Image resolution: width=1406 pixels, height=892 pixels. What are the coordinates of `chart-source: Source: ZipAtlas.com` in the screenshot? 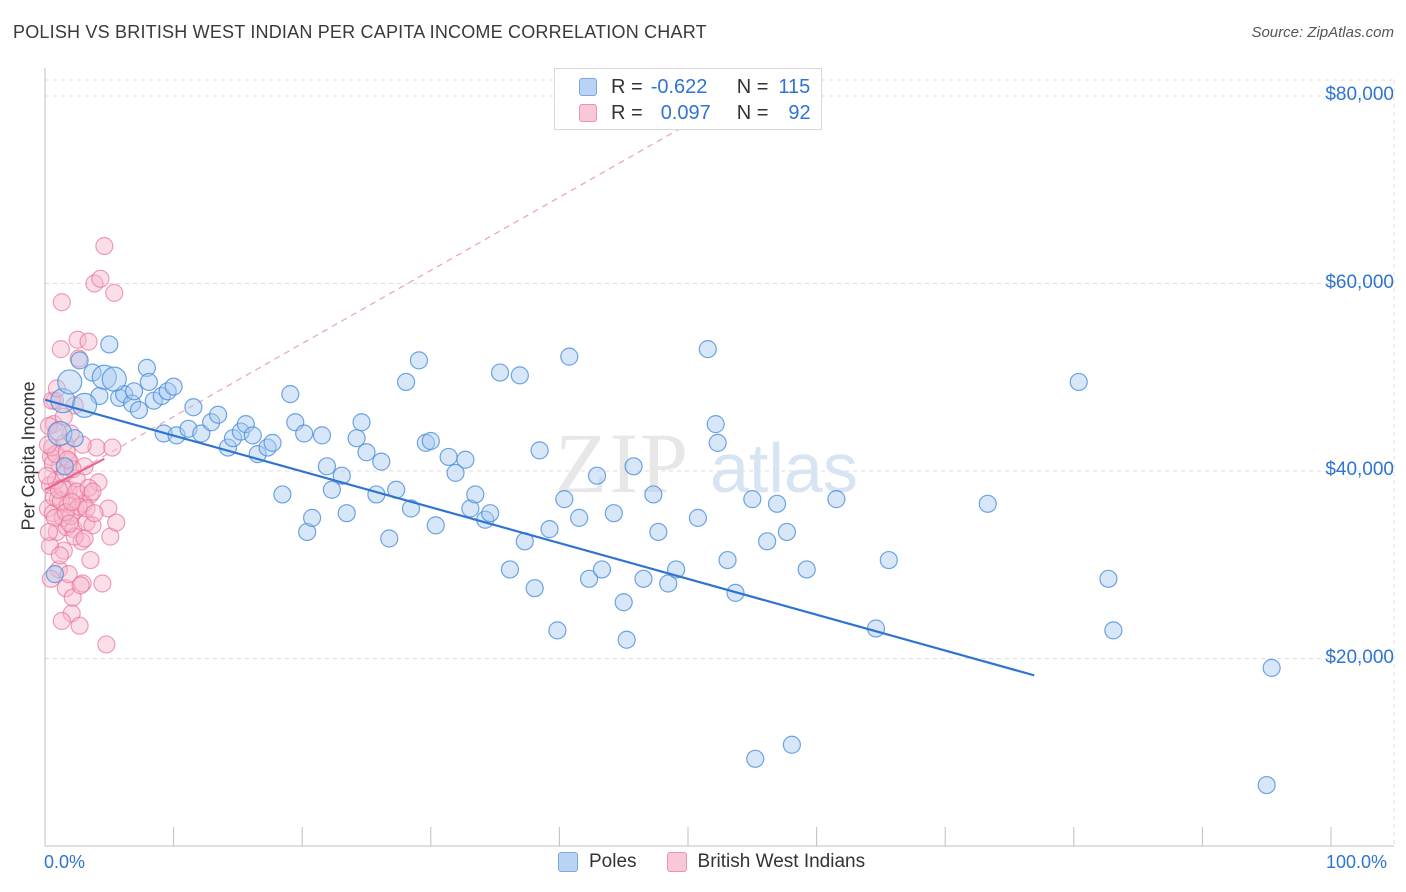 It's located at (1322, 32).